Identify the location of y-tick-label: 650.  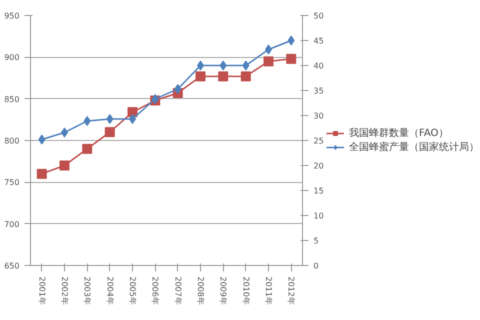
(12, 266).